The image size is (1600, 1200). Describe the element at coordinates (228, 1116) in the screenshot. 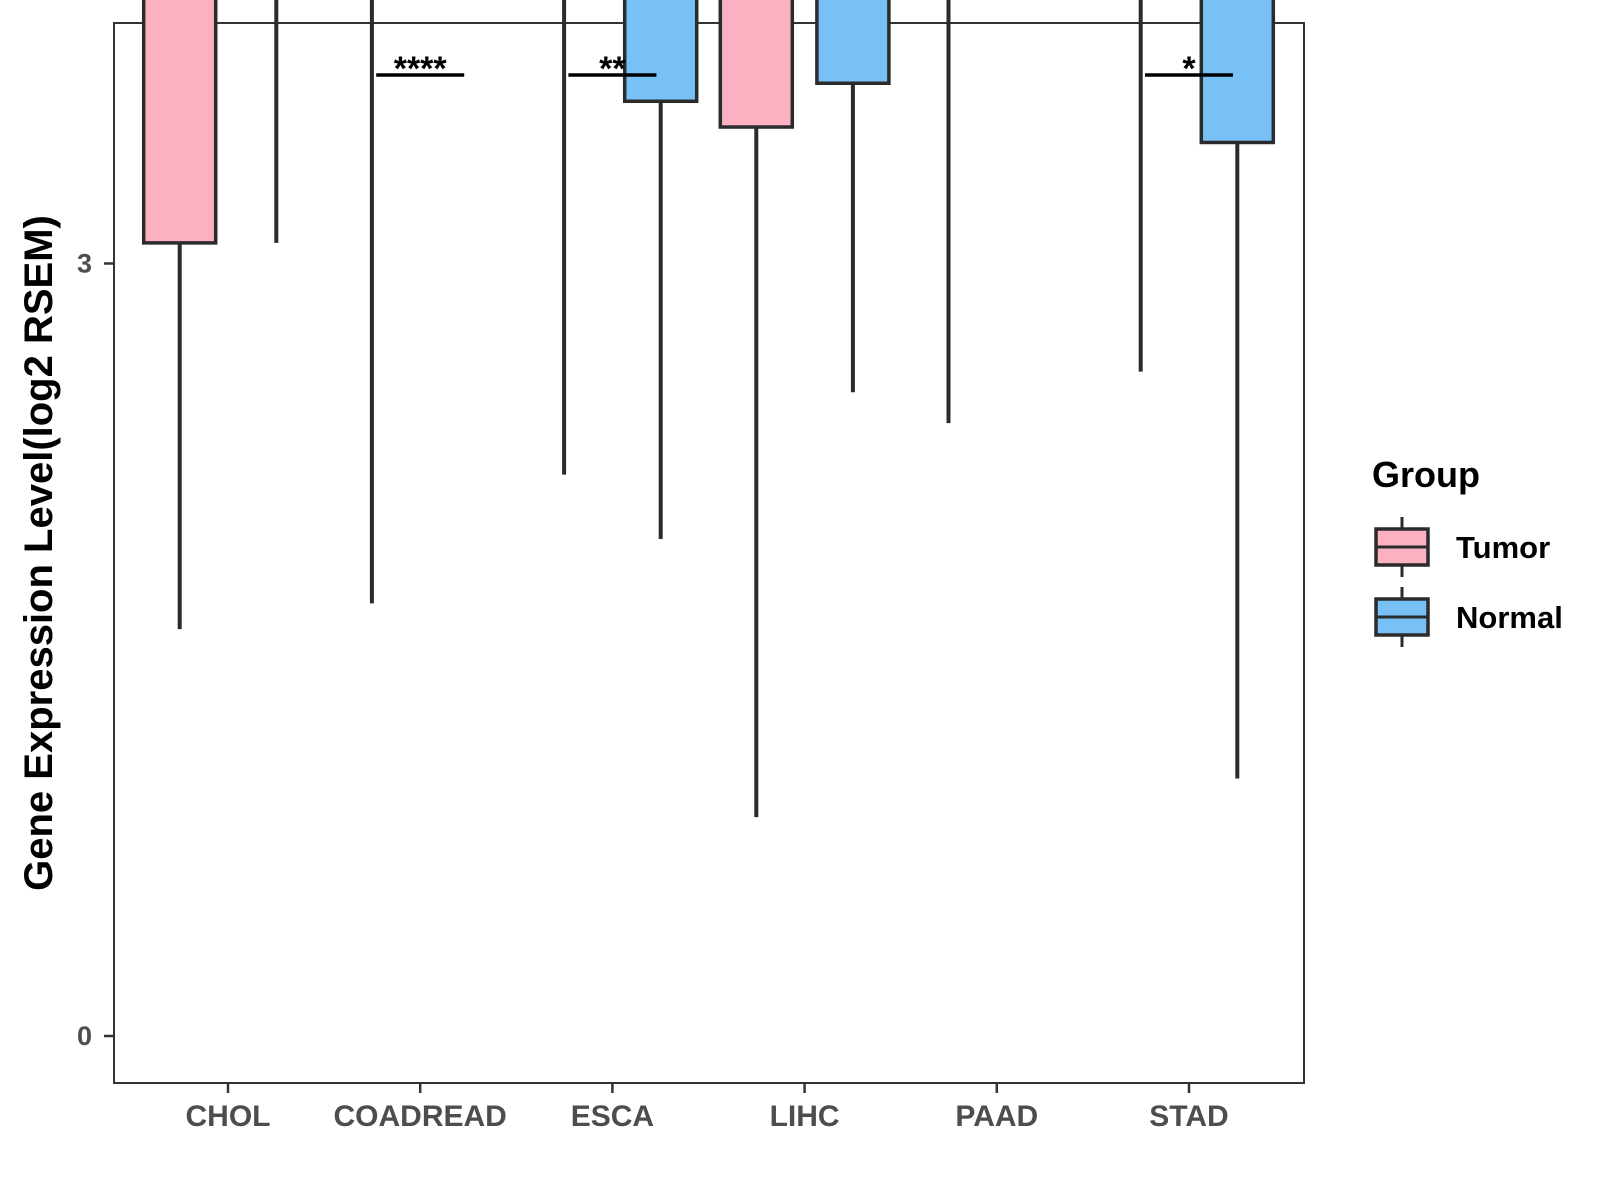

I see `x-tick-label: CHOL` at that location.